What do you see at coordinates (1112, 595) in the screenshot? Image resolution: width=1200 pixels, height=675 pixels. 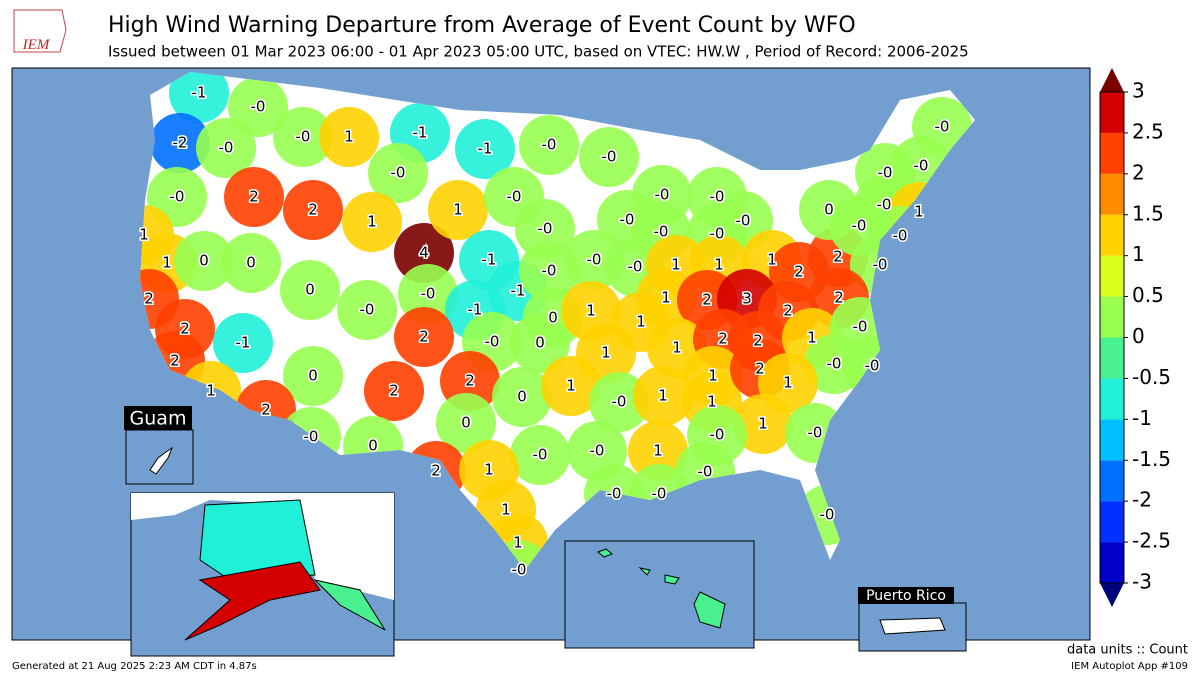 I see `colorbar-under` at bounding box center [1112, 595].